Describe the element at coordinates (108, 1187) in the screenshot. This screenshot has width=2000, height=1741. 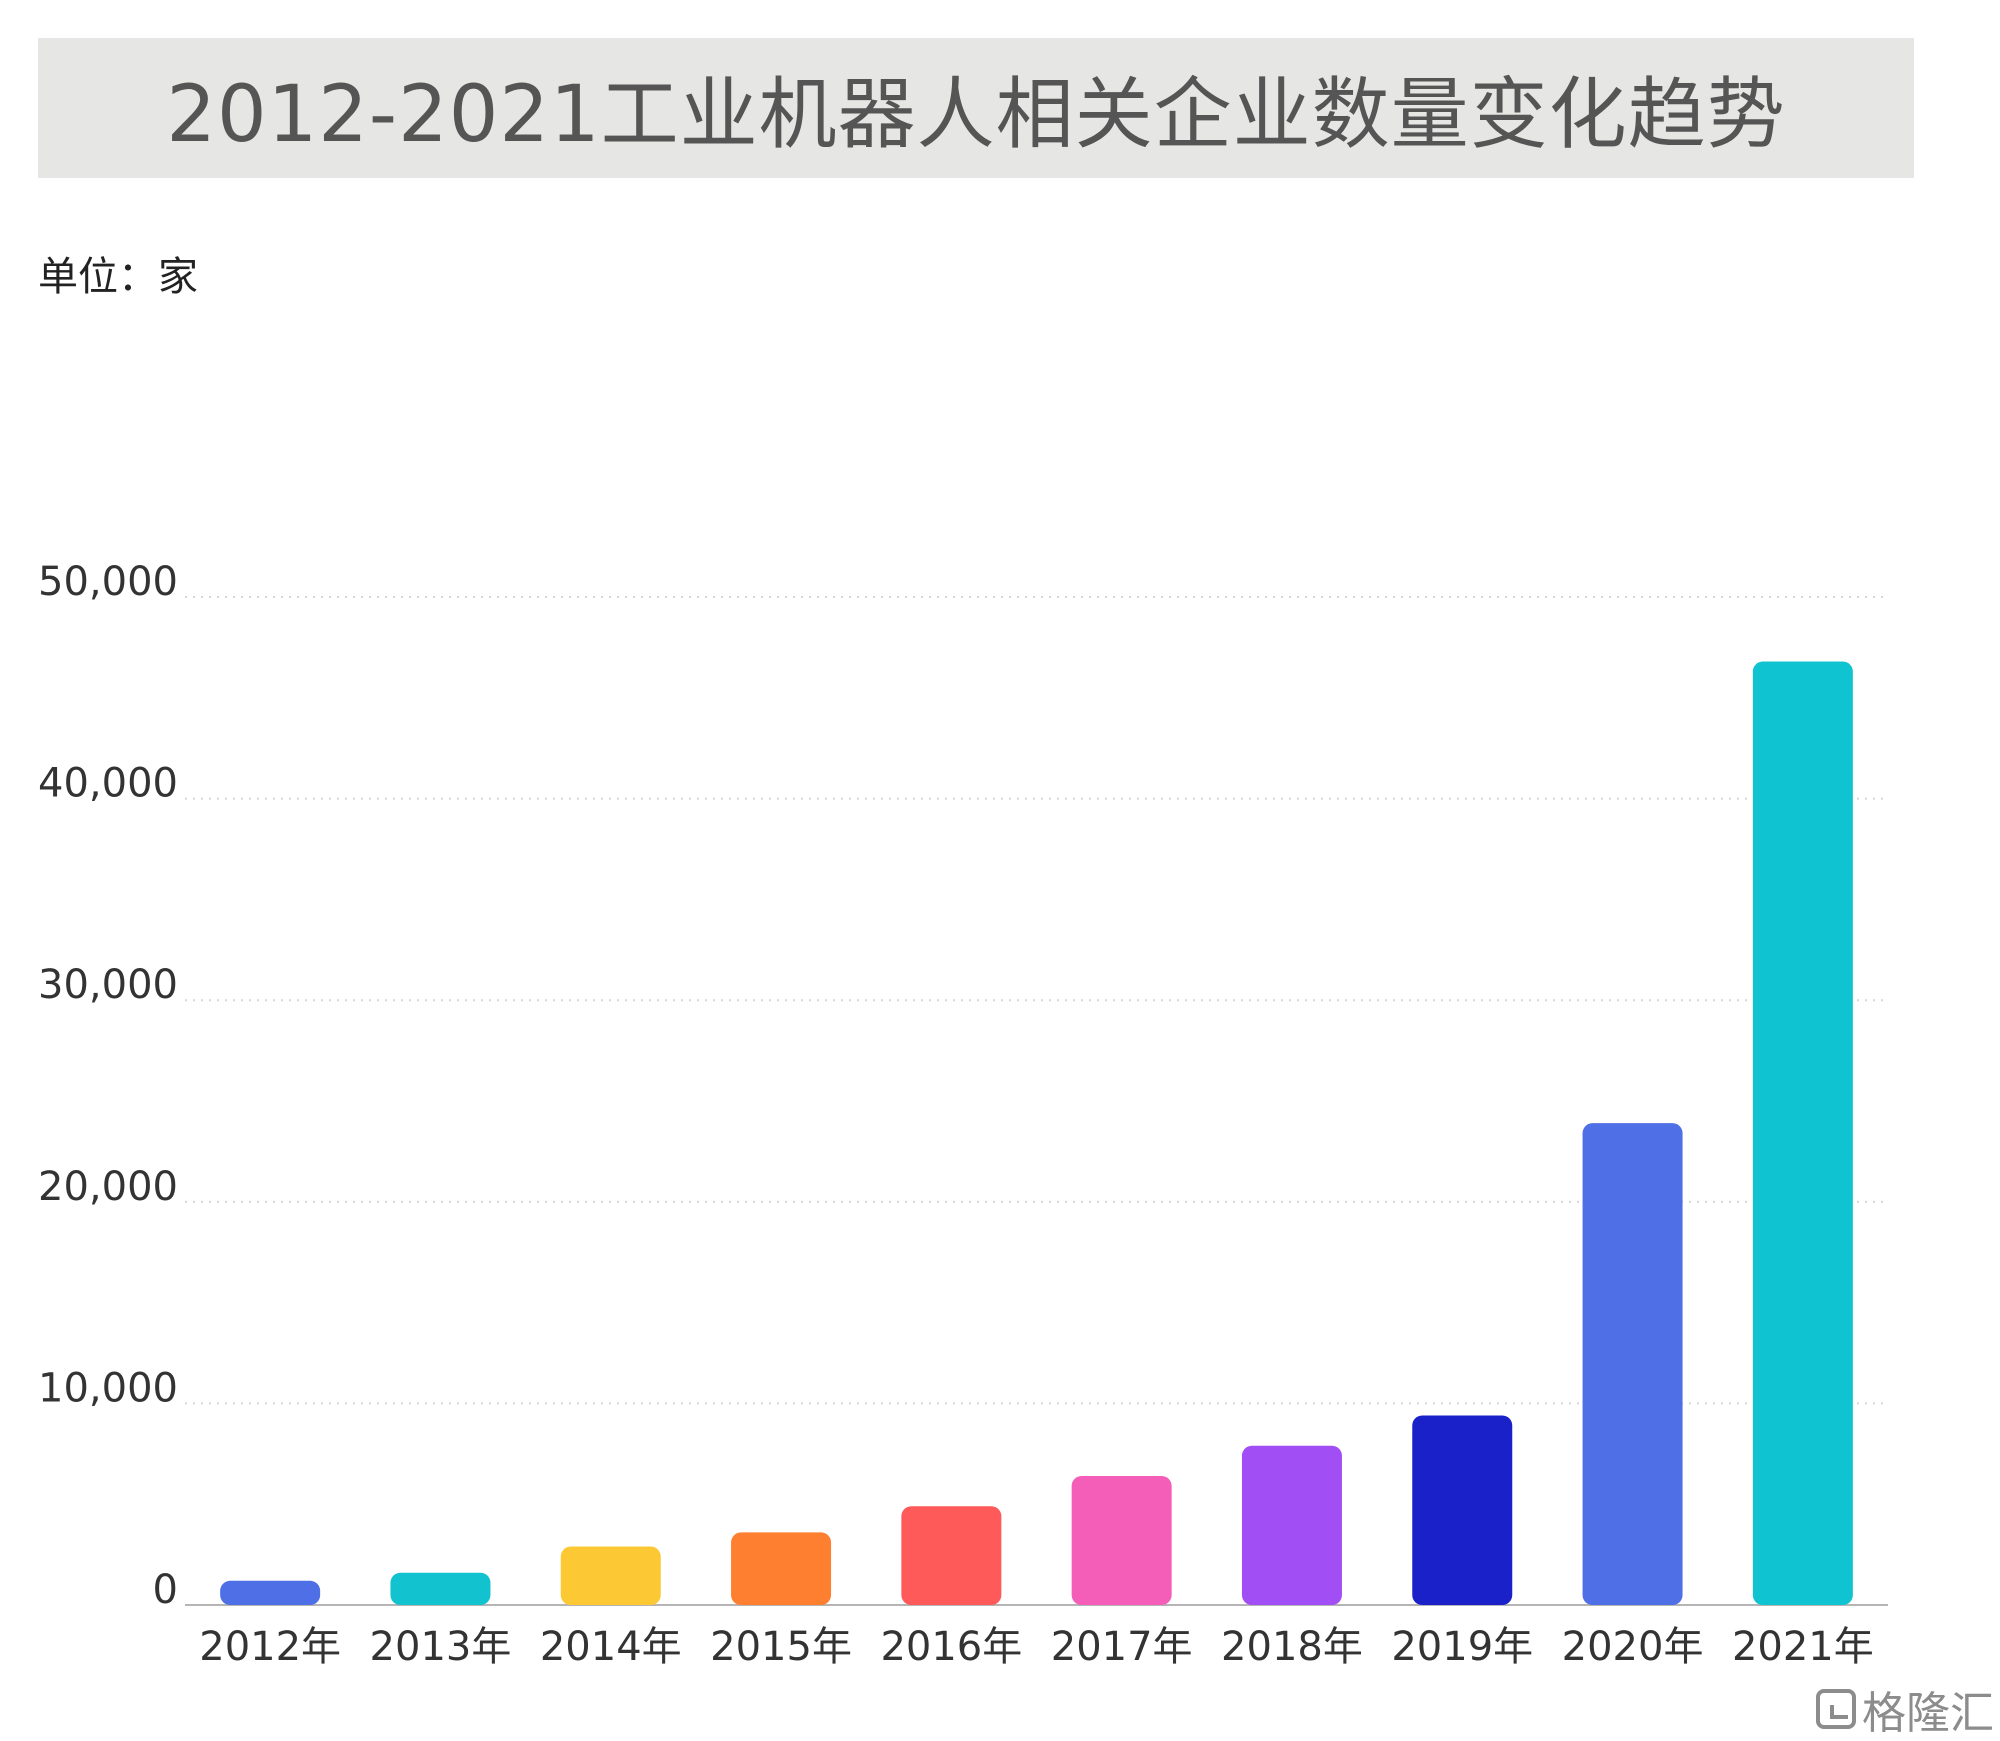
I see `y-tick-label: 20,000` at that location.